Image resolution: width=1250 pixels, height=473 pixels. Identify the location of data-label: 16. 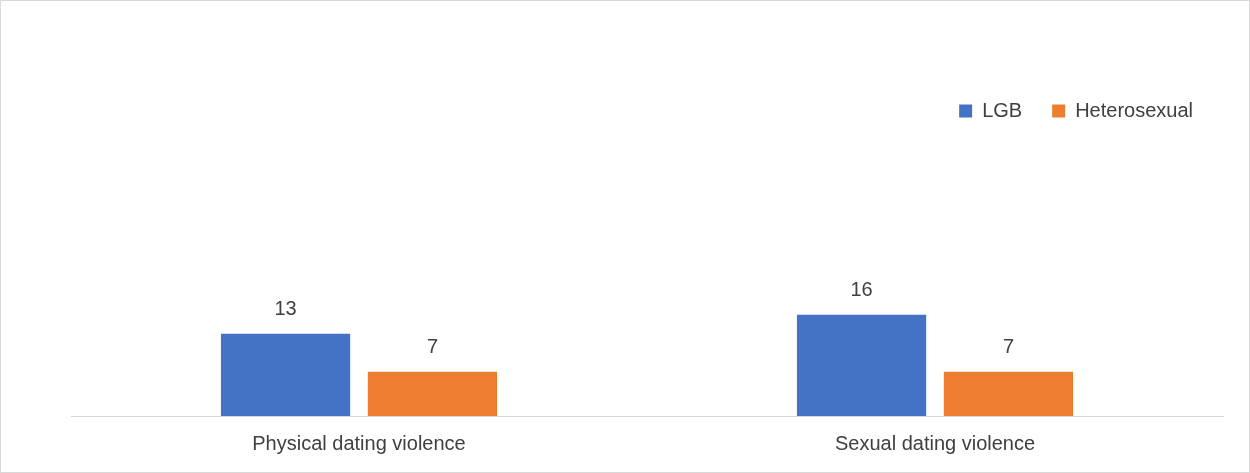
(861, 289).